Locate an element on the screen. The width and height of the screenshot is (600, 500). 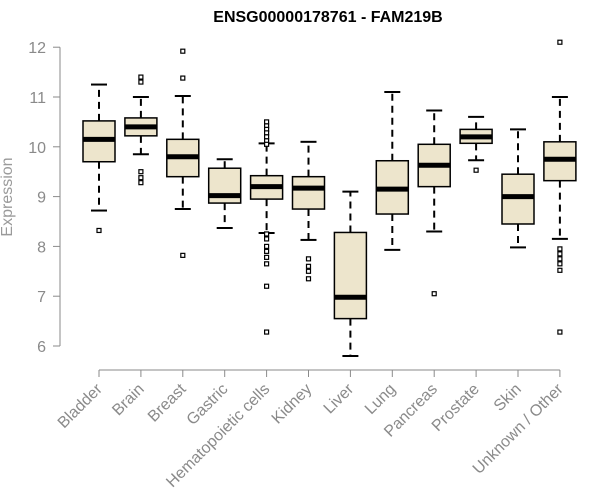
y-tick-label: 6 is located at coordinates (41, 347).